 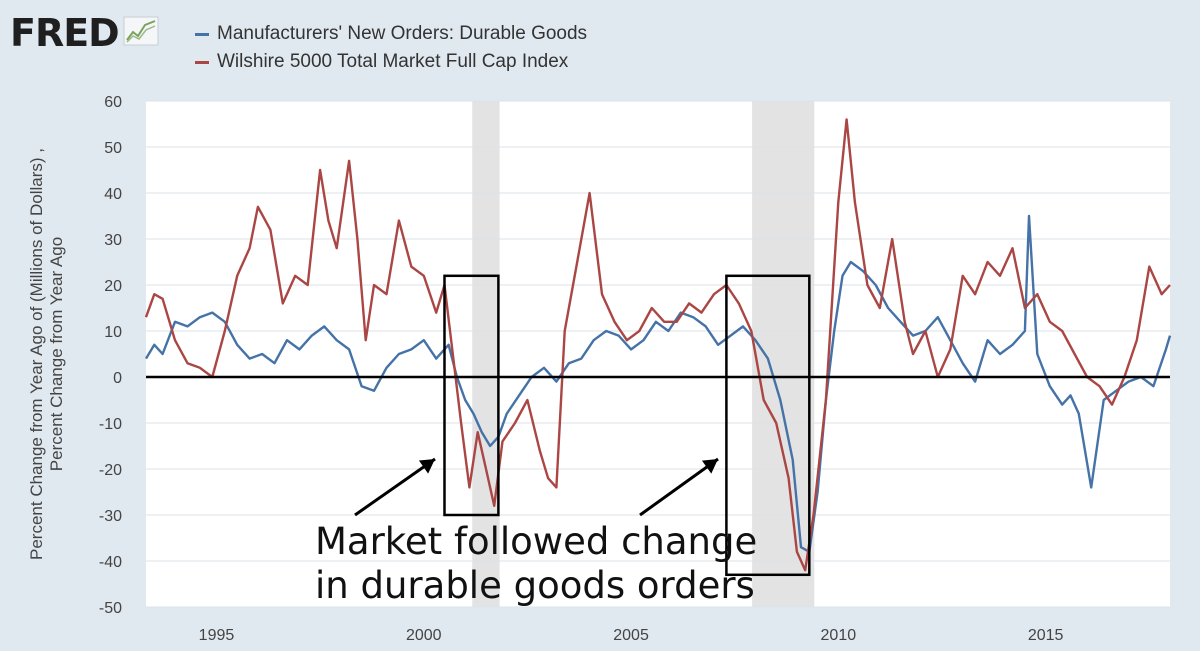 What do you see at coordinates (395, 487) in the screenshot?
I see `arrow-left-shaft` at bounding box center [395, 487].